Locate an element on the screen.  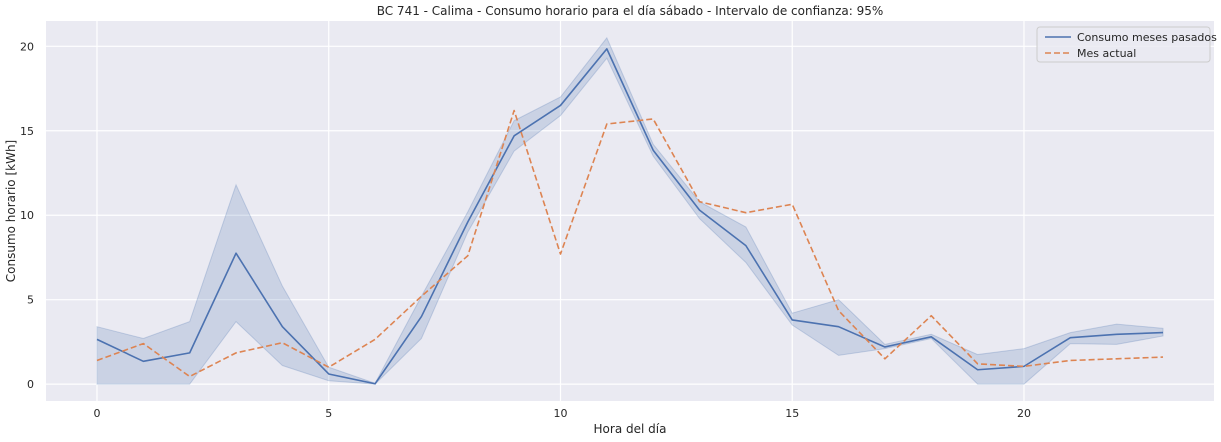
x-tick-labels: 0 5 10 15 20 is located at coordinates (561, 413).